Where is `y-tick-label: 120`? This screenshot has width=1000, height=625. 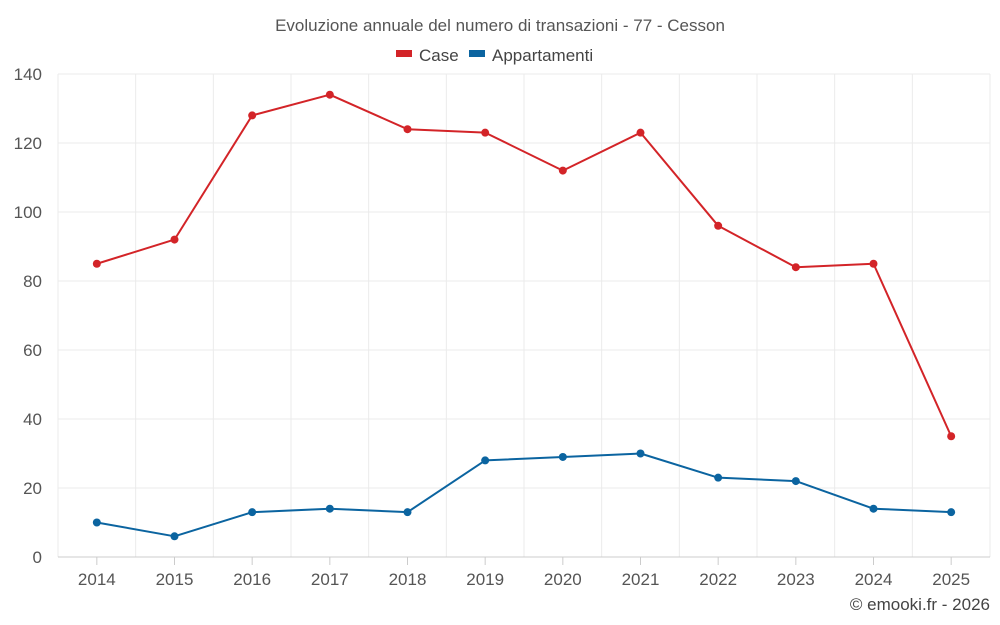 y-tick-label: 120 is located at coordinates (28, 143).